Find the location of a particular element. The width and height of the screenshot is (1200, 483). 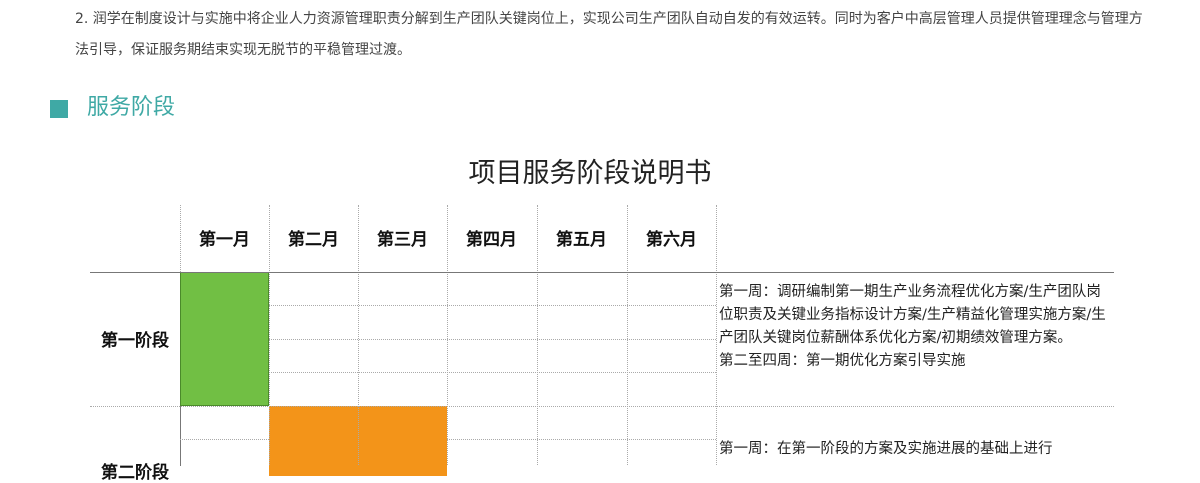

phase-label: 第一阶段 is located at coordinates (135, 341).